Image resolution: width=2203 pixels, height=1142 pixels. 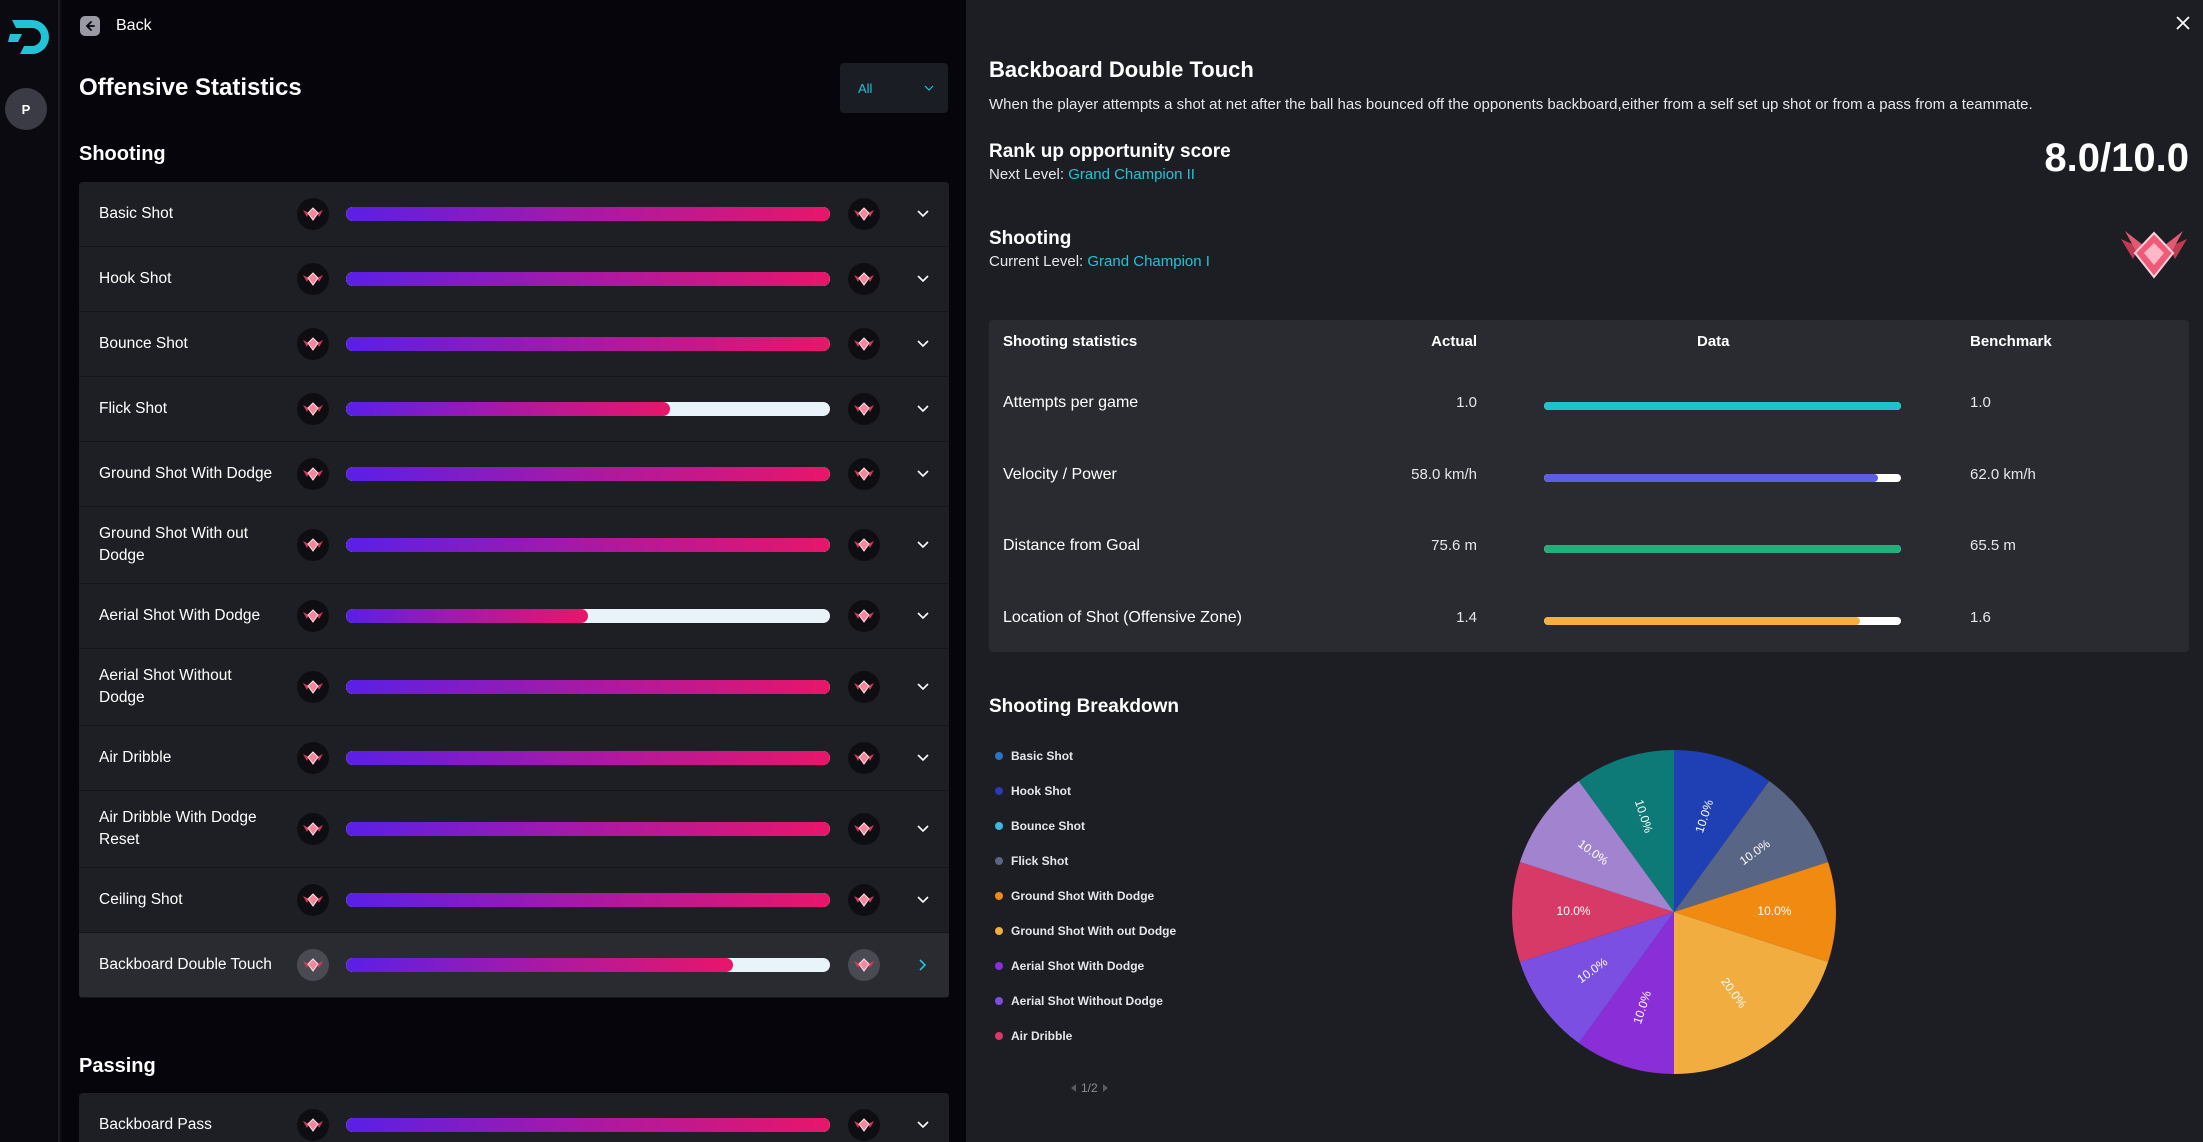 I want to click on category-title: Shooting, so click(x=1030, y=238).